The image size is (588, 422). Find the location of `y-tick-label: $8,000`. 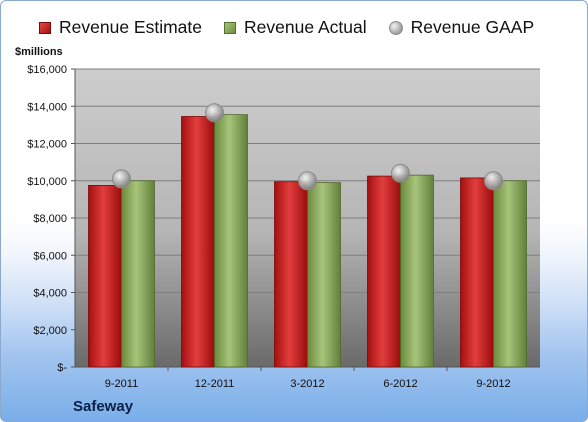

y-tick-label: $8,000 is located at coordinates (50, 219).